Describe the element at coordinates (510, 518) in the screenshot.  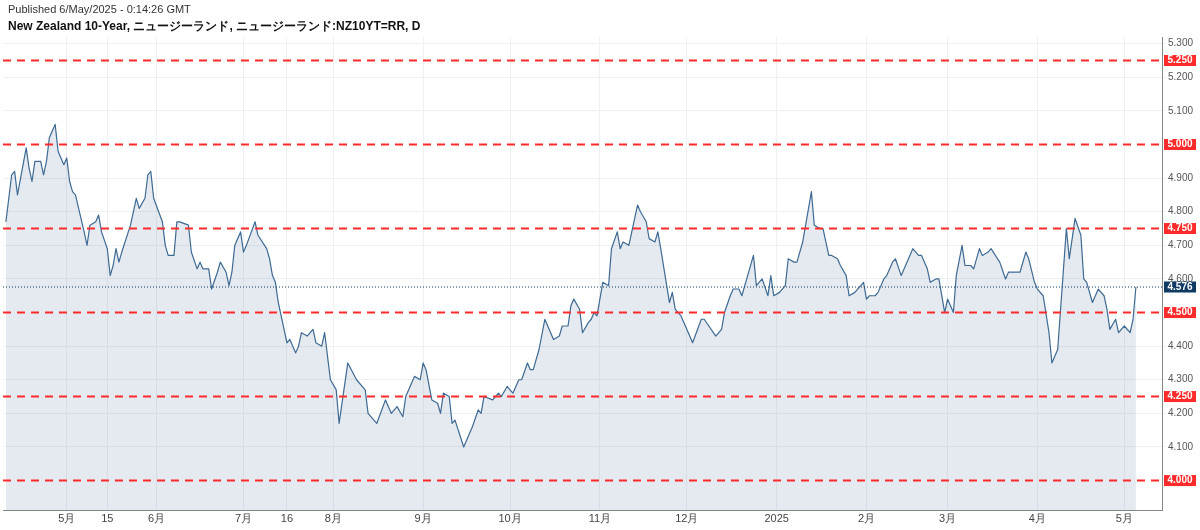
I see `x-tick-label: 10月` at that location.